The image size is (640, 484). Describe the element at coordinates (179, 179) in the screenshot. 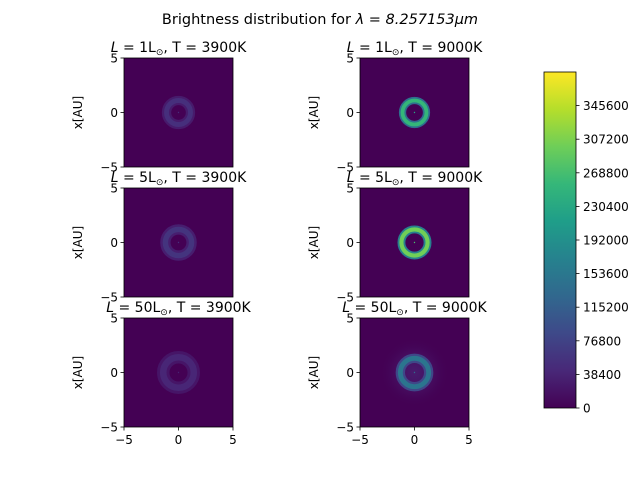

I see `panel-title: L = 5L⊙, T = 3900K` at that location.